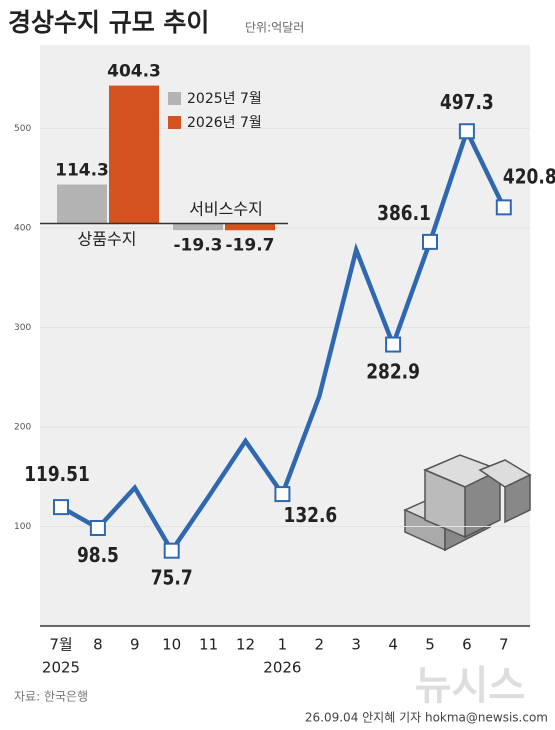 Image resolution: width=555 pixels, height=730 pixels. I want to click on category-label: 상품수지, so click(107, 239).